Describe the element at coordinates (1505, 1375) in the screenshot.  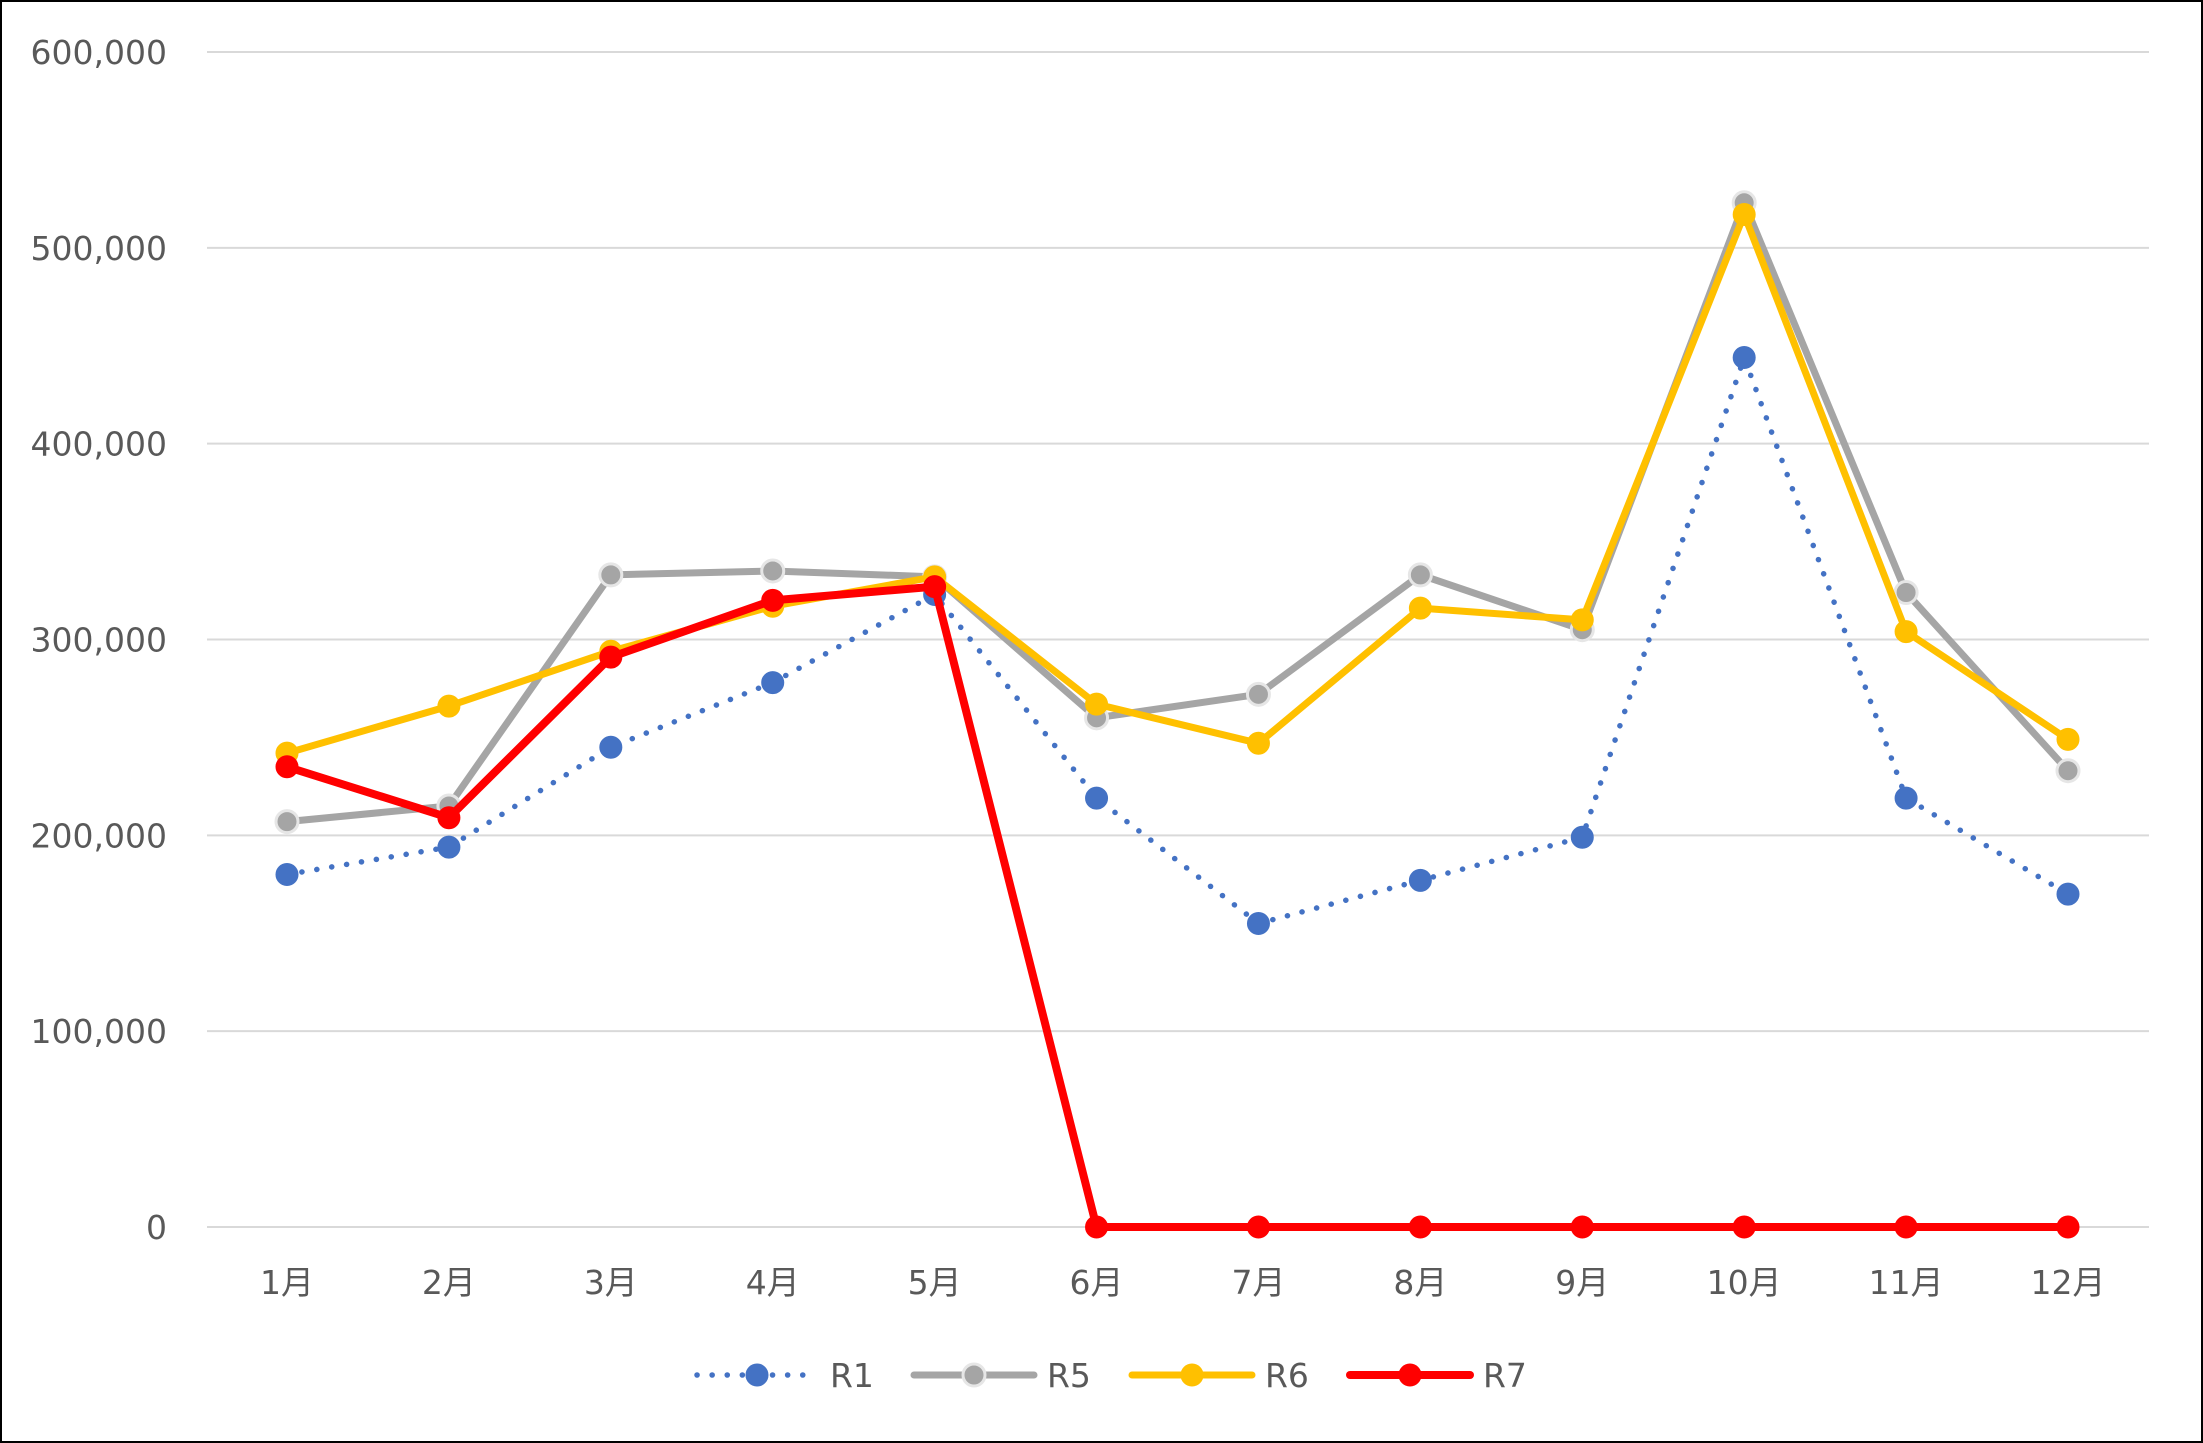
I see `legend-label: R7` at that location.